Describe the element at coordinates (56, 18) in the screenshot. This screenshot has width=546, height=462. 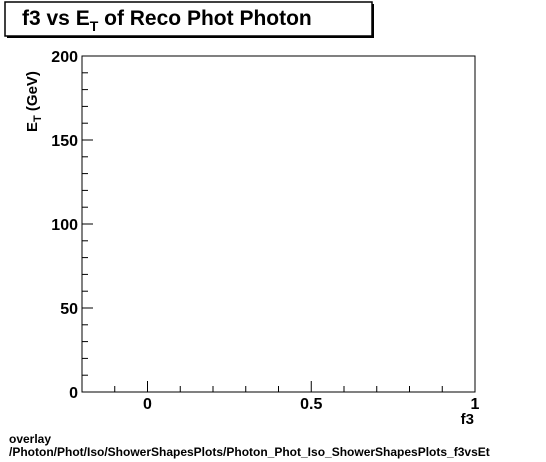
I see `chart-title-pre: f3 vs E` at that location.